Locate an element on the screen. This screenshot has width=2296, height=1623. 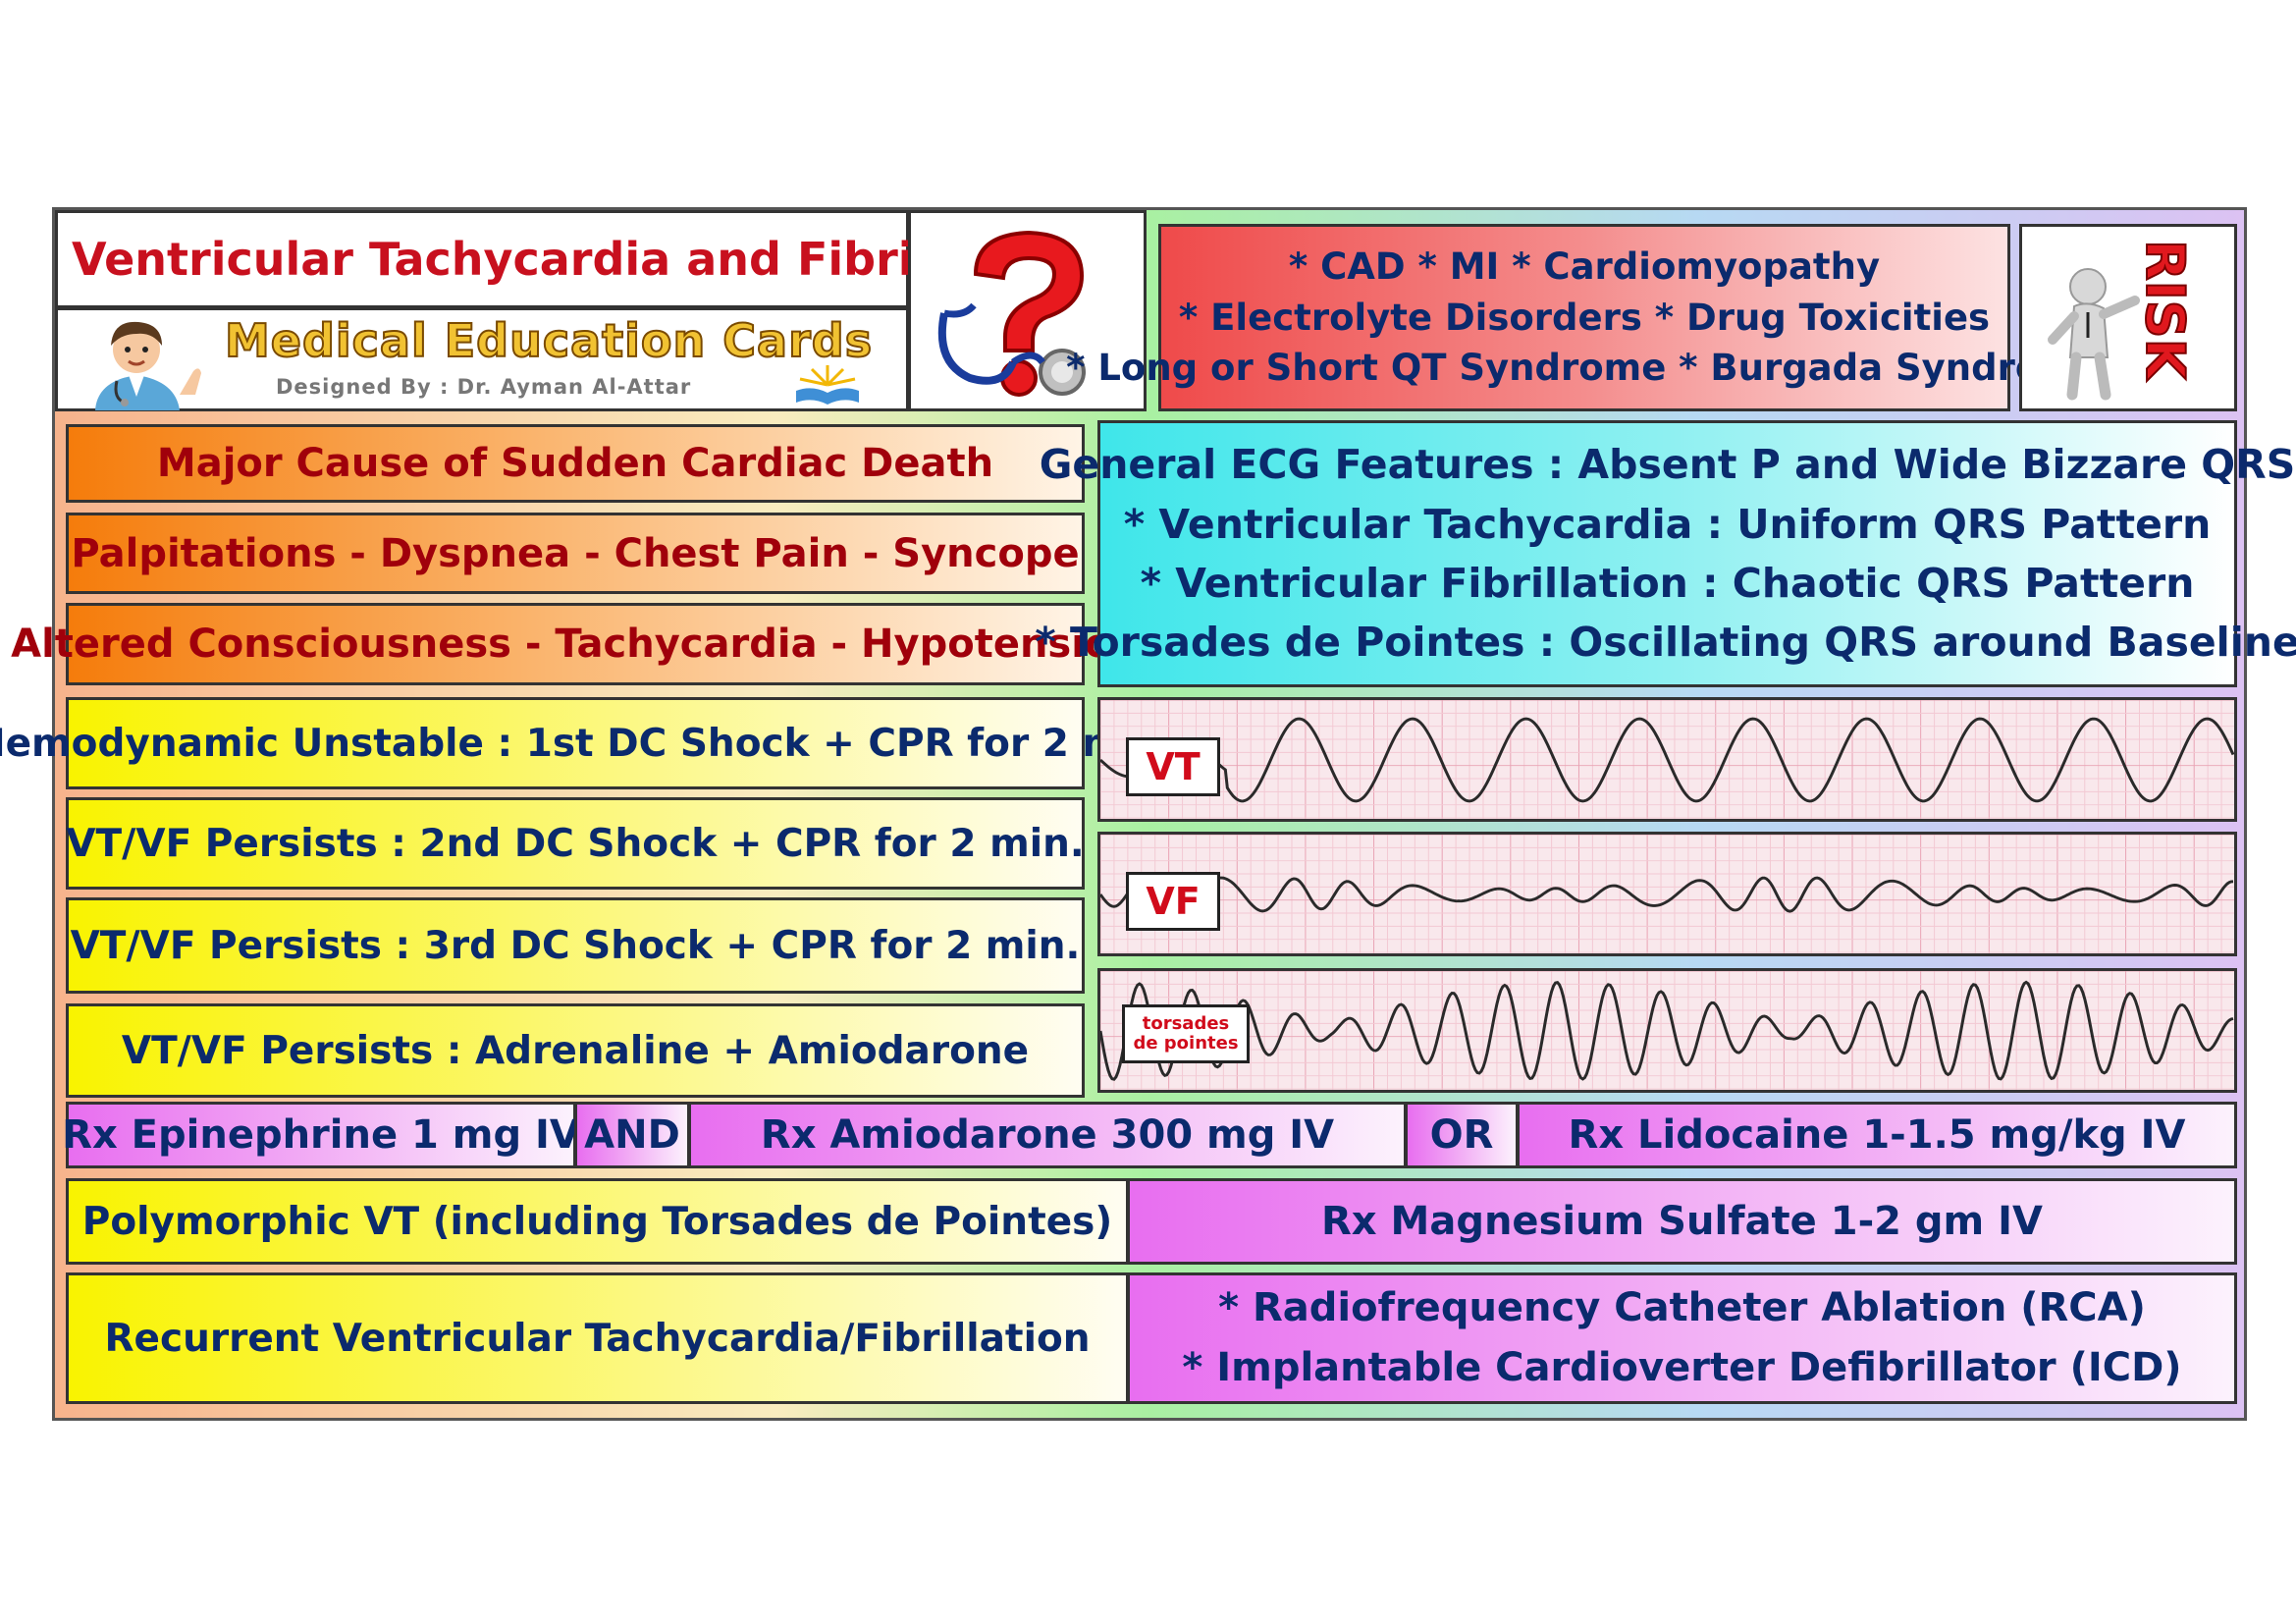
drug-epinephrine-text: Rx Epinephrine 1 mg IV is located at coordinates (321, 1135).